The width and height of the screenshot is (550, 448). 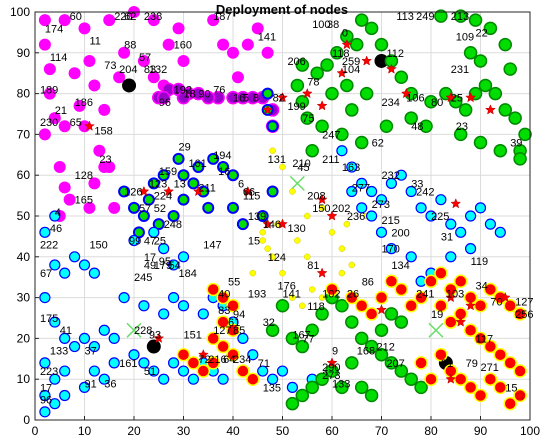 I want to click on node-label: 57, so click(x=145, y=209).